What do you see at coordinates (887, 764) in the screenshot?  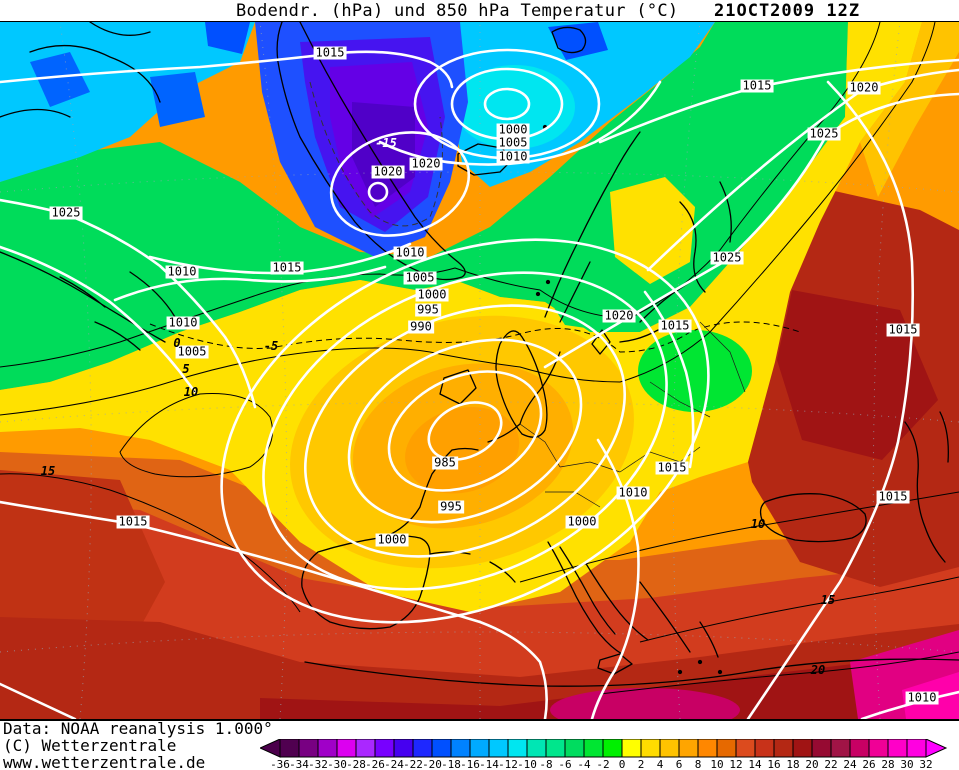 I see `colorbar-tick-label: 28` at bounding box center [887, 764].